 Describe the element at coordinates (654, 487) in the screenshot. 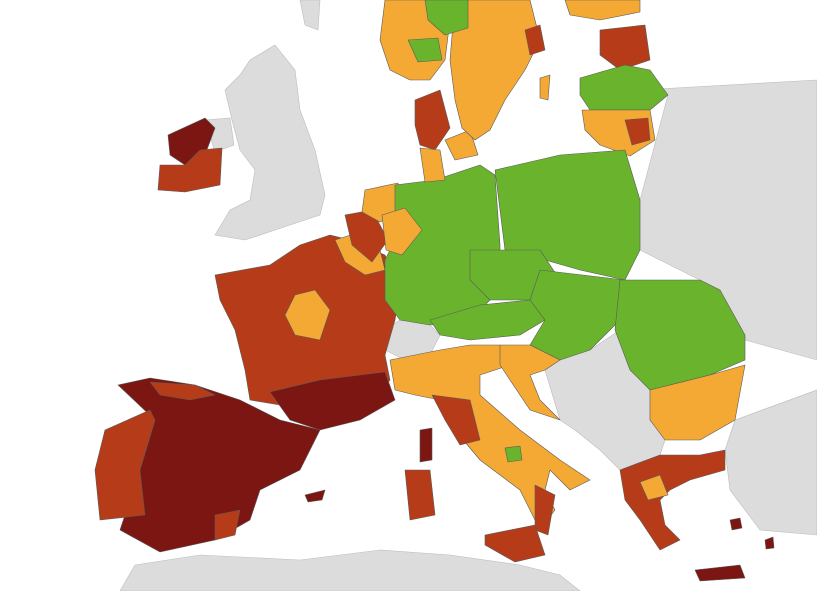

I see `region-greece-central` at that location.